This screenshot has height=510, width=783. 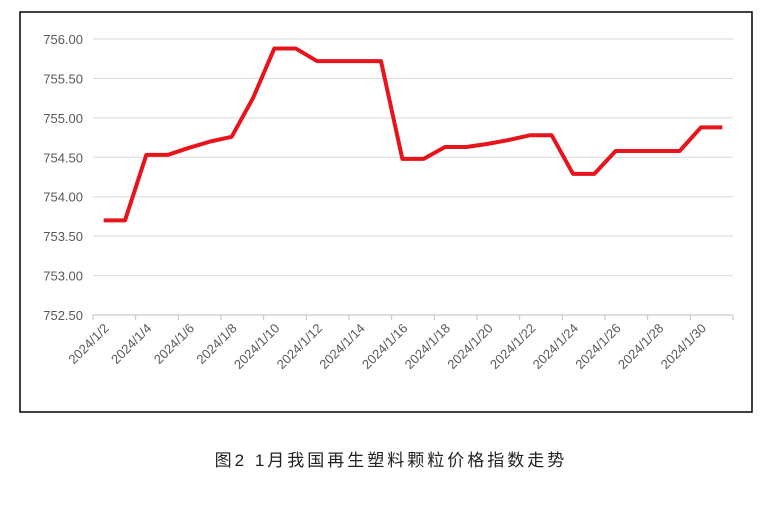 I want to click on y-tick-label: 754.00, so click(x=63, y=197).